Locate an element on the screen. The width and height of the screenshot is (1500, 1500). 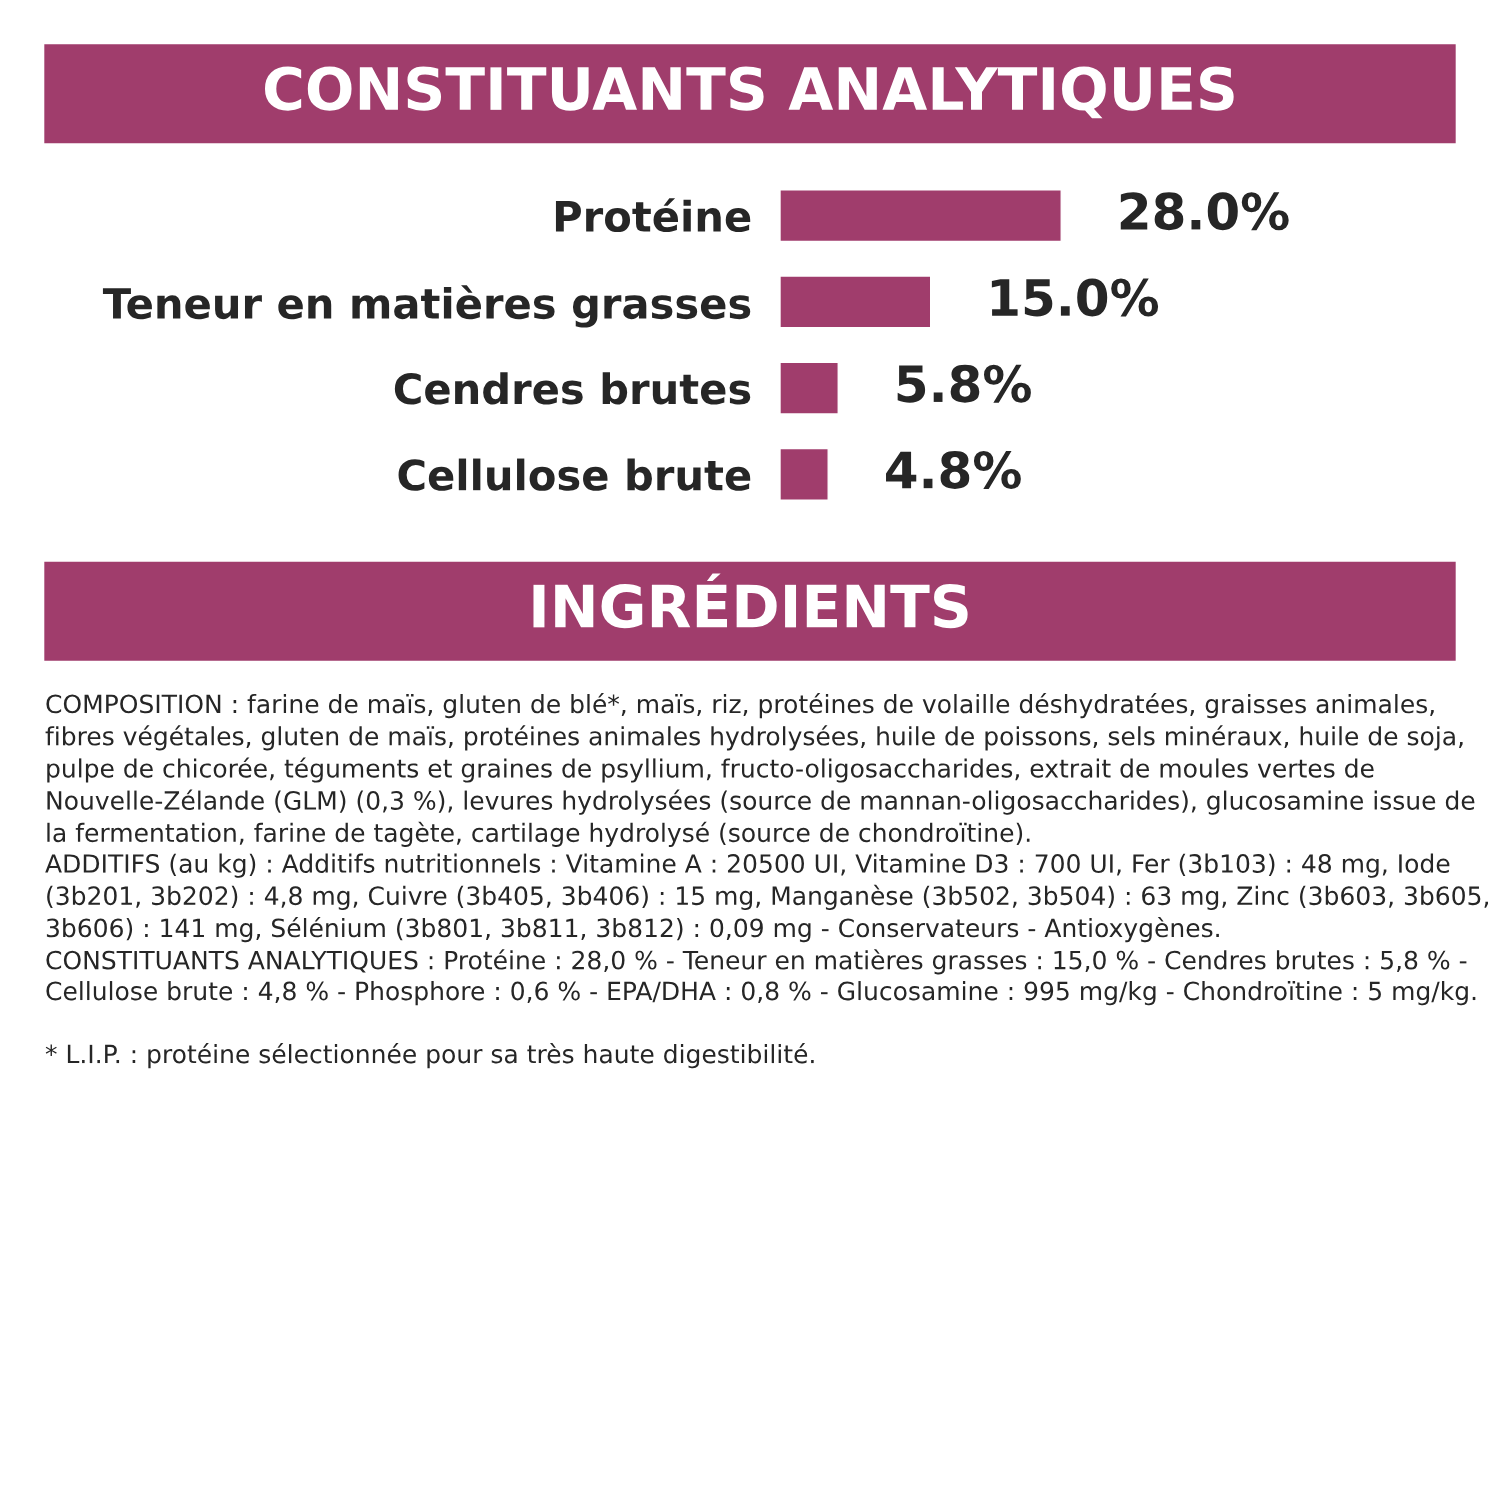
data-label: 28.0% is located at coordinates (1204, 211).